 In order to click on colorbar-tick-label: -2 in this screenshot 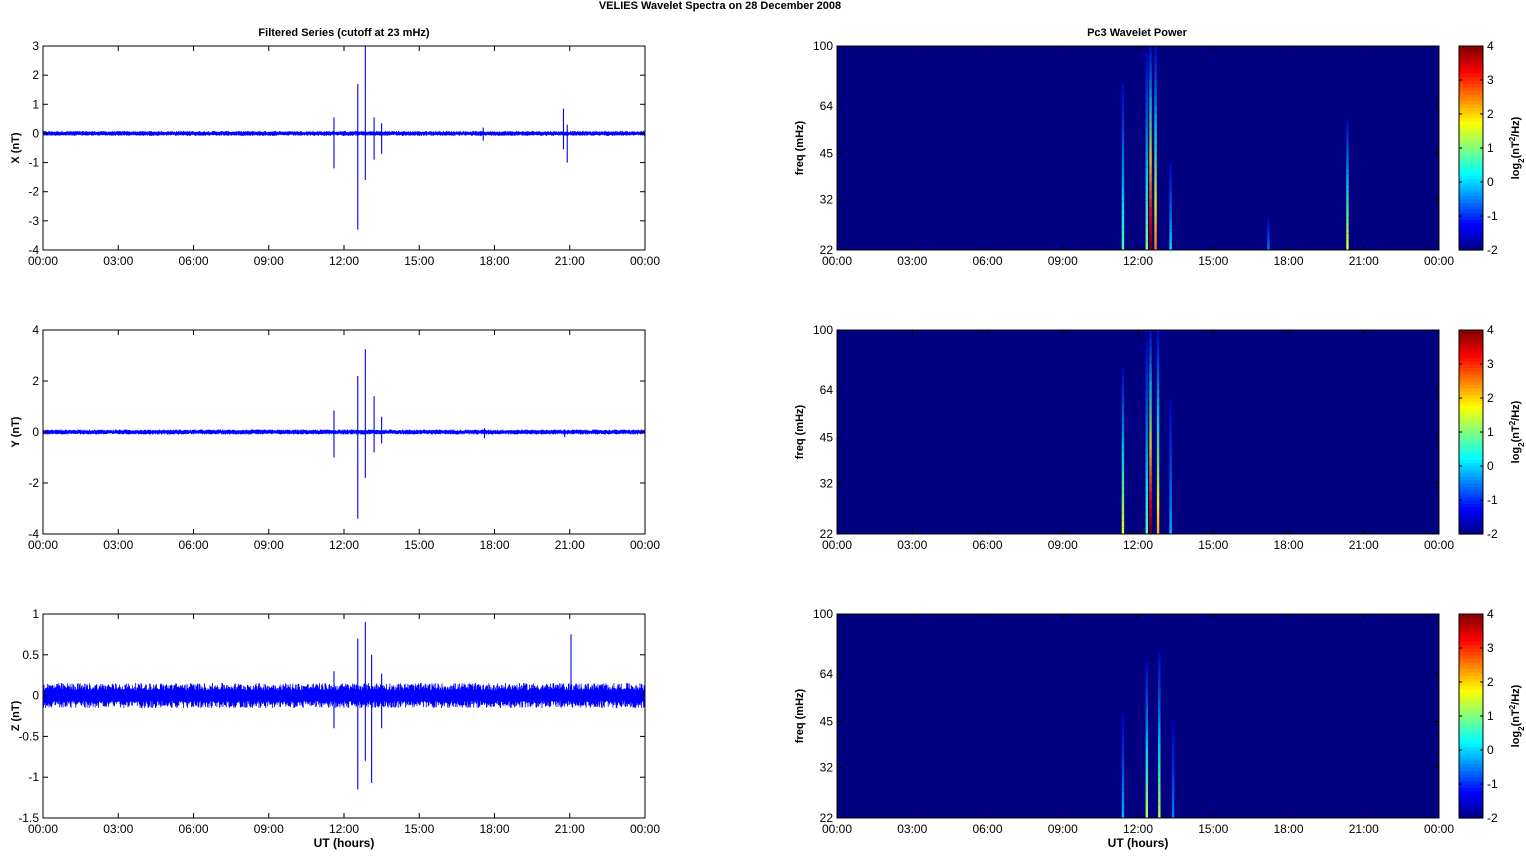, I will do `click(1492, 818)`.